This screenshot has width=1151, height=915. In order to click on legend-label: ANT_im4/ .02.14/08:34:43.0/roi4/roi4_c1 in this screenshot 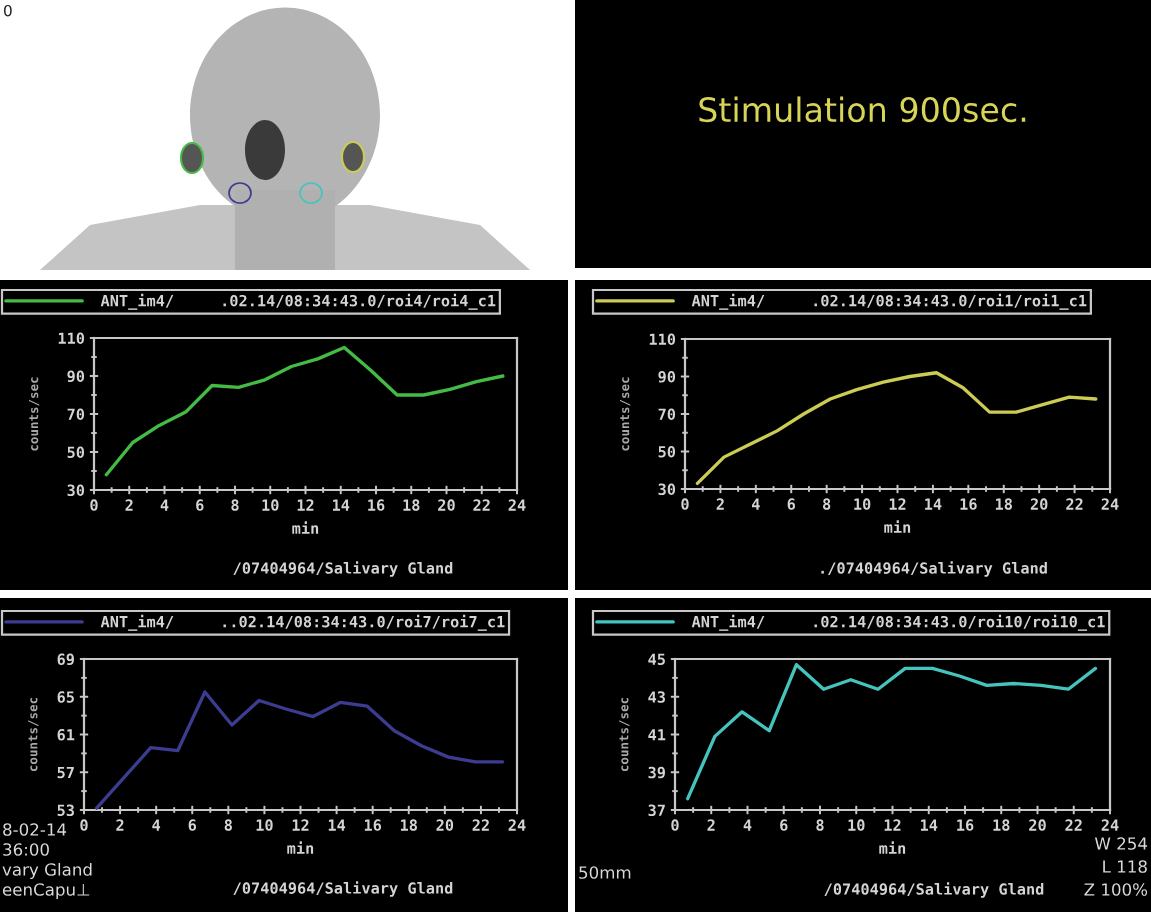, I will do `click(298, 301)`.